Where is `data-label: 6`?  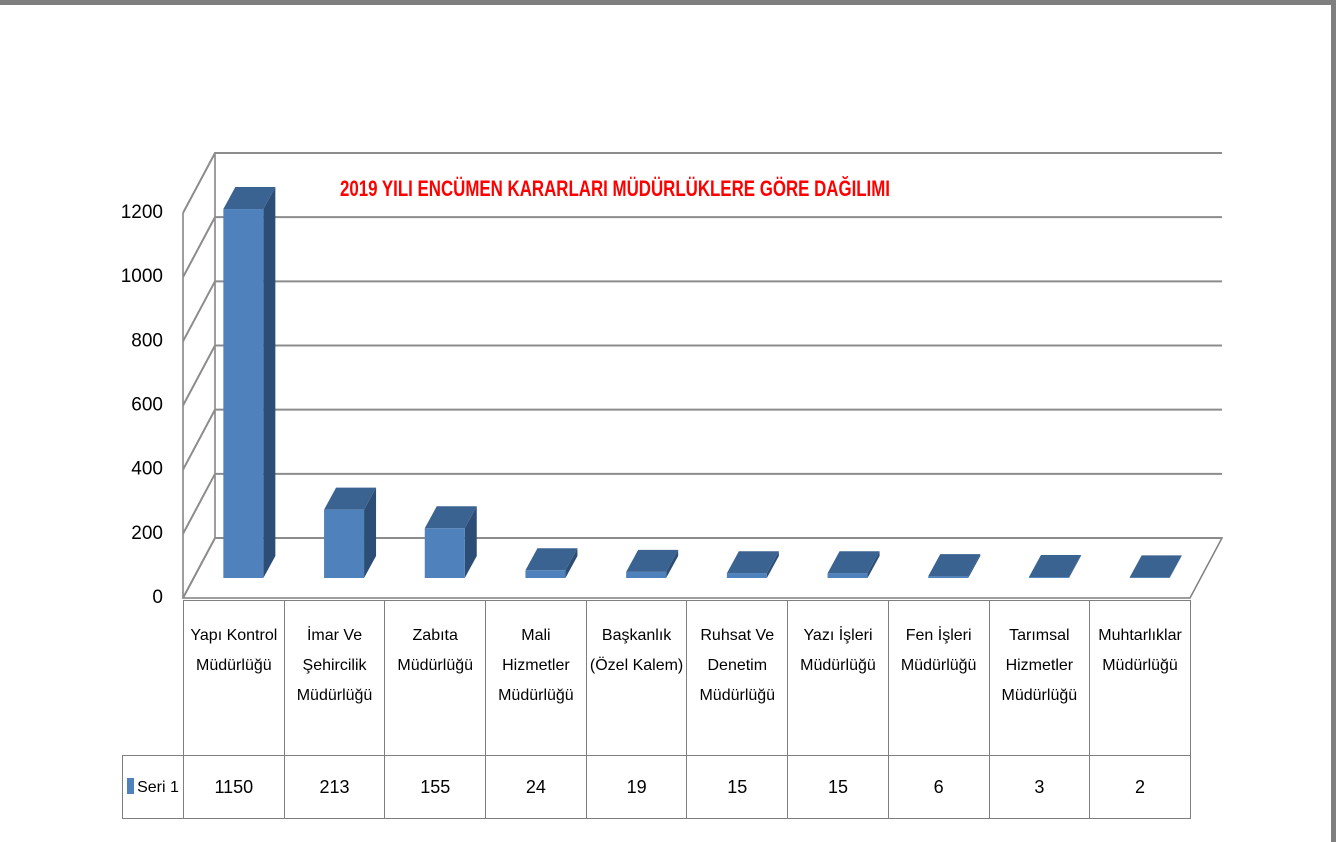 data-label: 6 is located at coordinates (938, 787).